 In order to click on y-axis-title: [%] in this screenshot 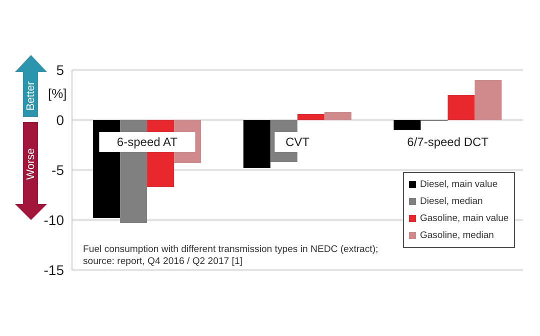, I will do `click(57, 93)`.